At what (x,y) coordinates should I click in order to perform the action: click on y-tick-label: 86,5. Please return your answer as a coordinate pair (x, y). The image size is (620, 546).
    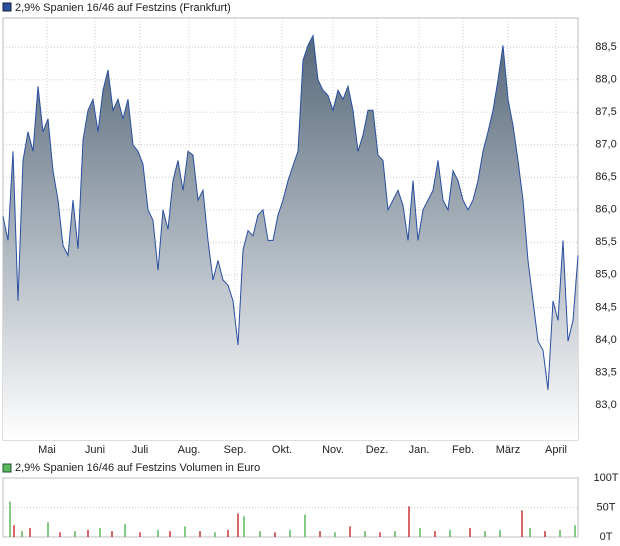
    Looking at the image, I should click on (605, 177).